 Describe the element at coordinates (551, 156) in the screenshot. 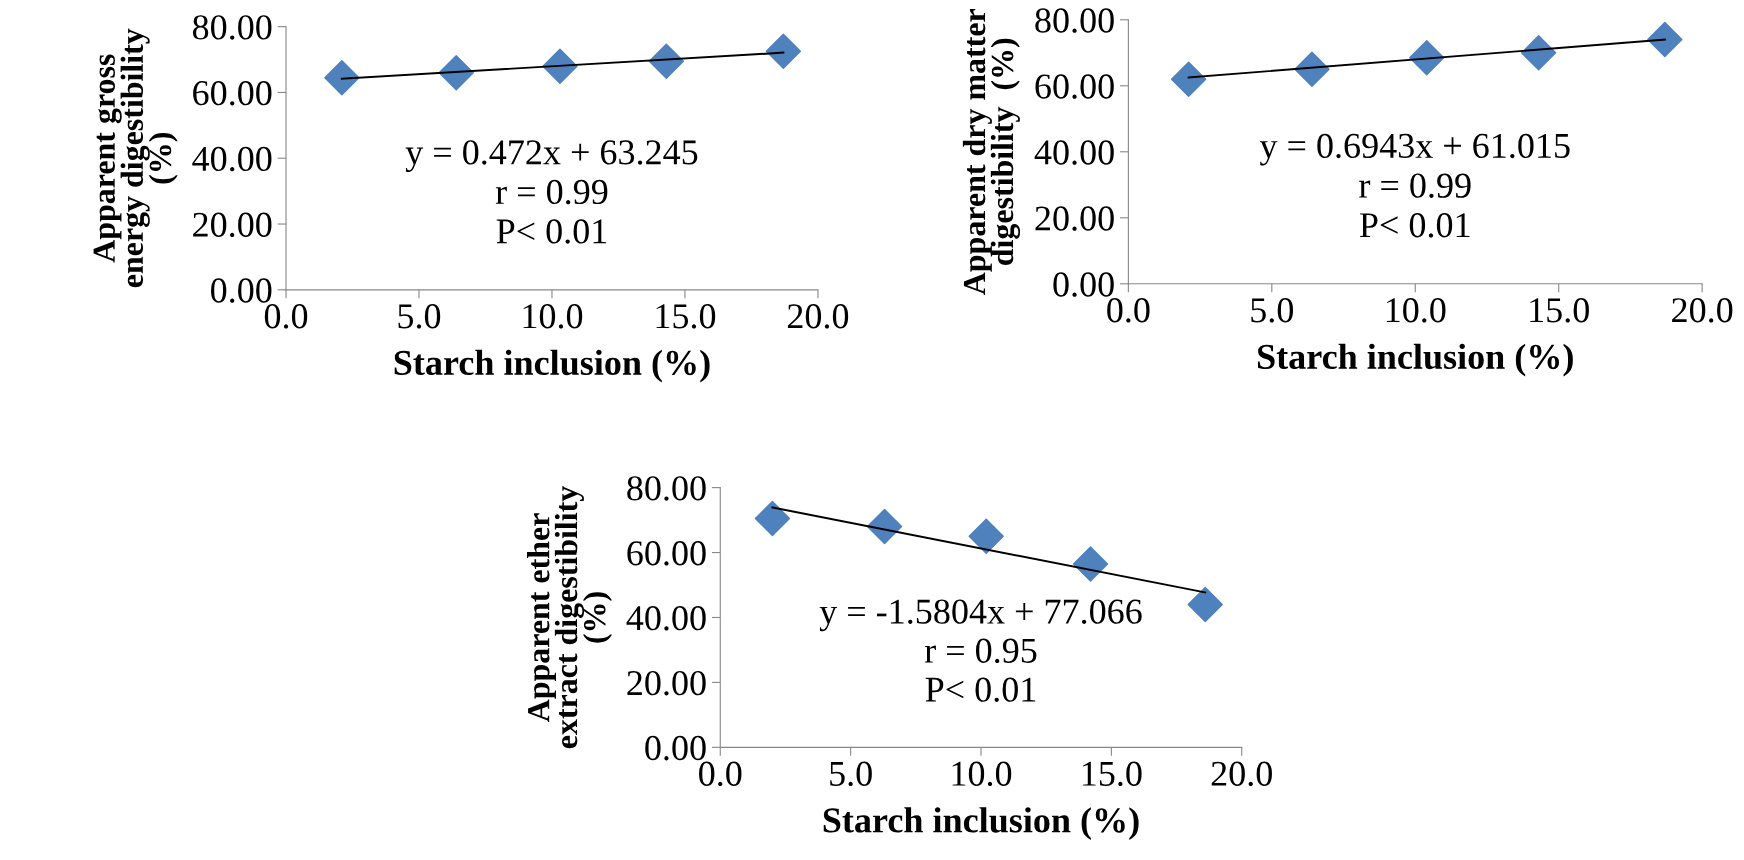

I see `annotation: y = 0.472x + 63.245` at that location.